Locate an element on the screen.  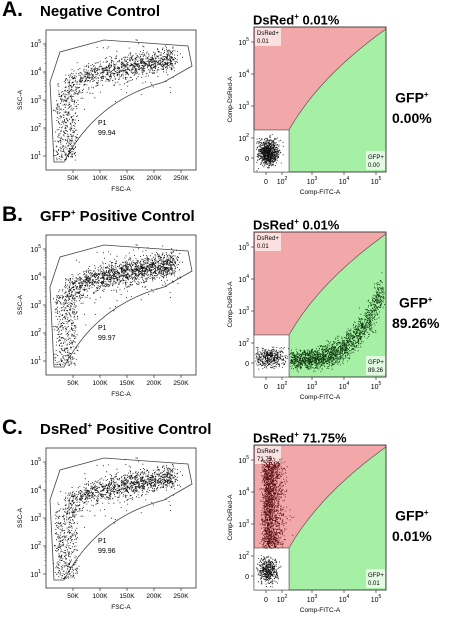
dsred-gate-label-box is located at coordinates (268, 37).